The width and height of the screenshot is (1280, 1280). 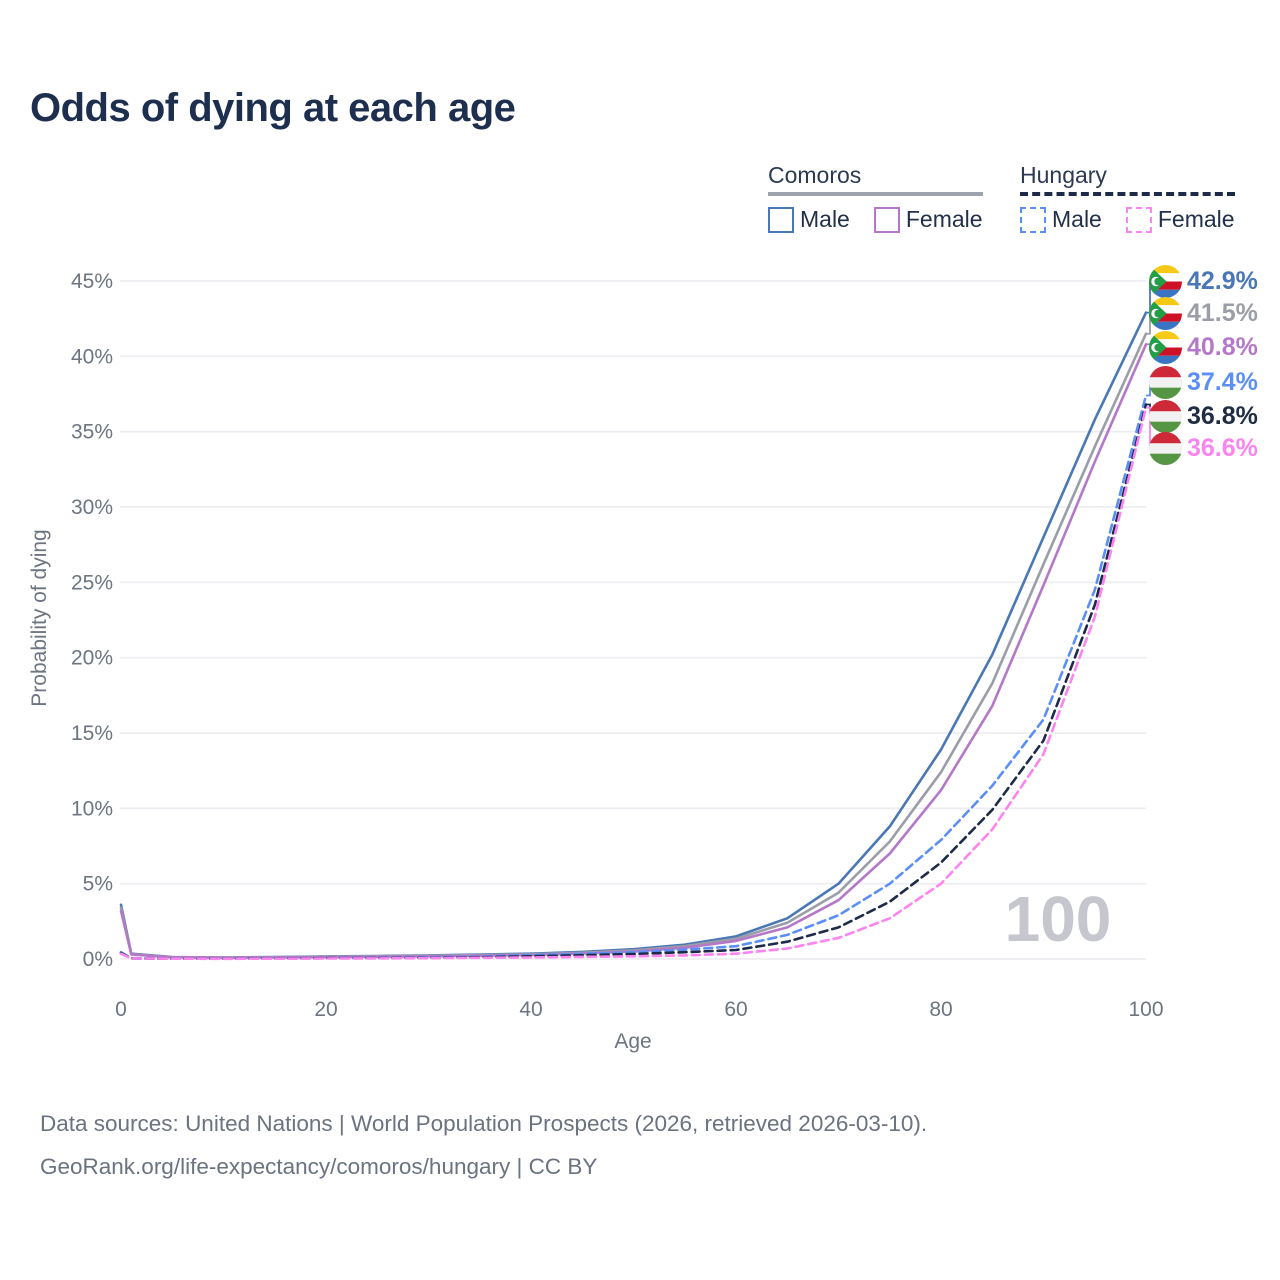 What do you see at coordinates (92, 507) in the screenshot?
I see `y-tick-label: 30%` at bounding box center [92, 507].